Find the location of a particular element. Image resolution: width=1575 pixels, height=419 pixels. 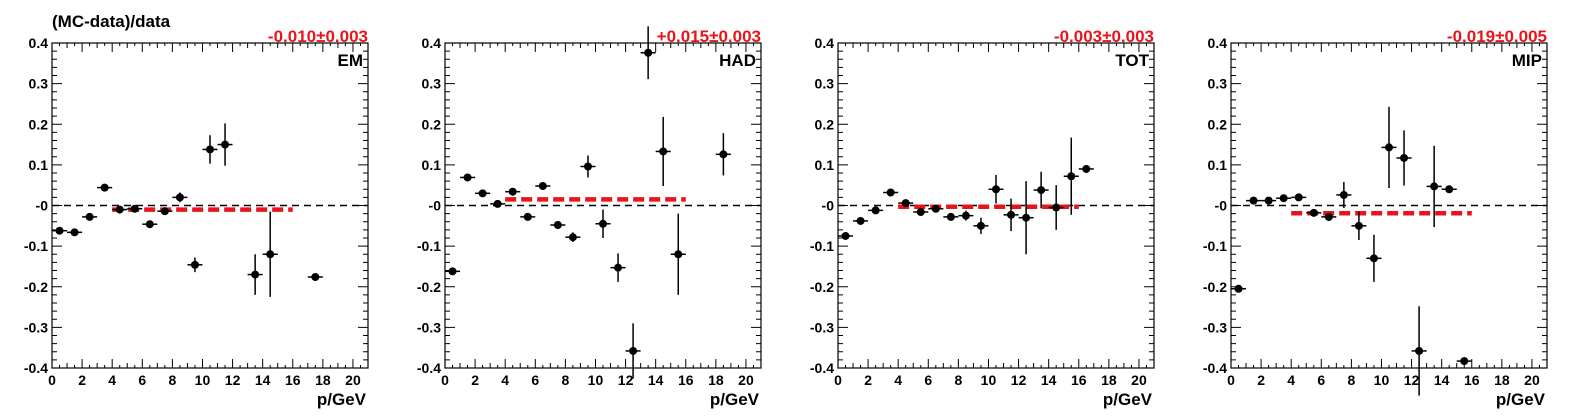

figure-ylabel: (MC-data)/data is located at coordinates (111, 21).